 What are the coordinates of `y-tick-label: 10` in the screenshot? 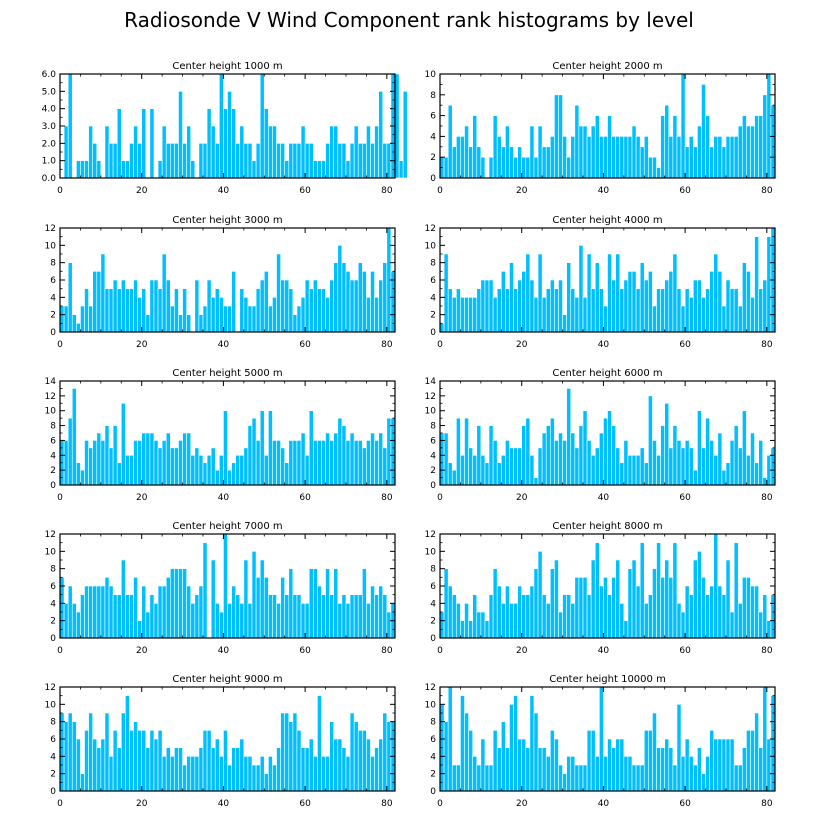 It's located at (51, 246).